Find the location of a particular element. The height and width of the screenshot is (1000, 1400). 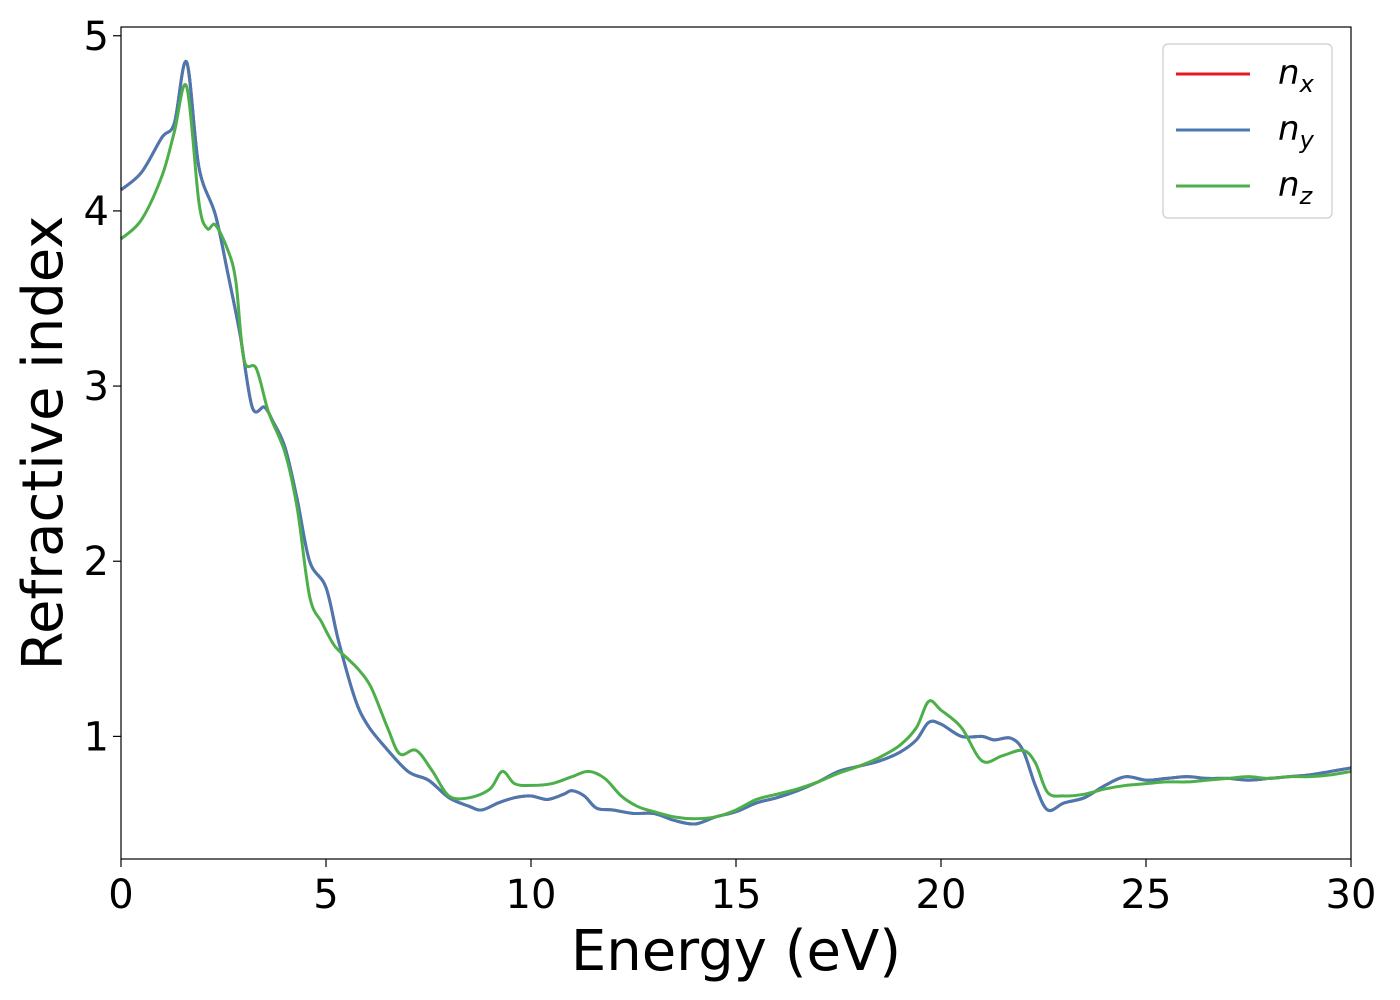

legend-label-n-x: nx is located at coordinates (1296, 75).